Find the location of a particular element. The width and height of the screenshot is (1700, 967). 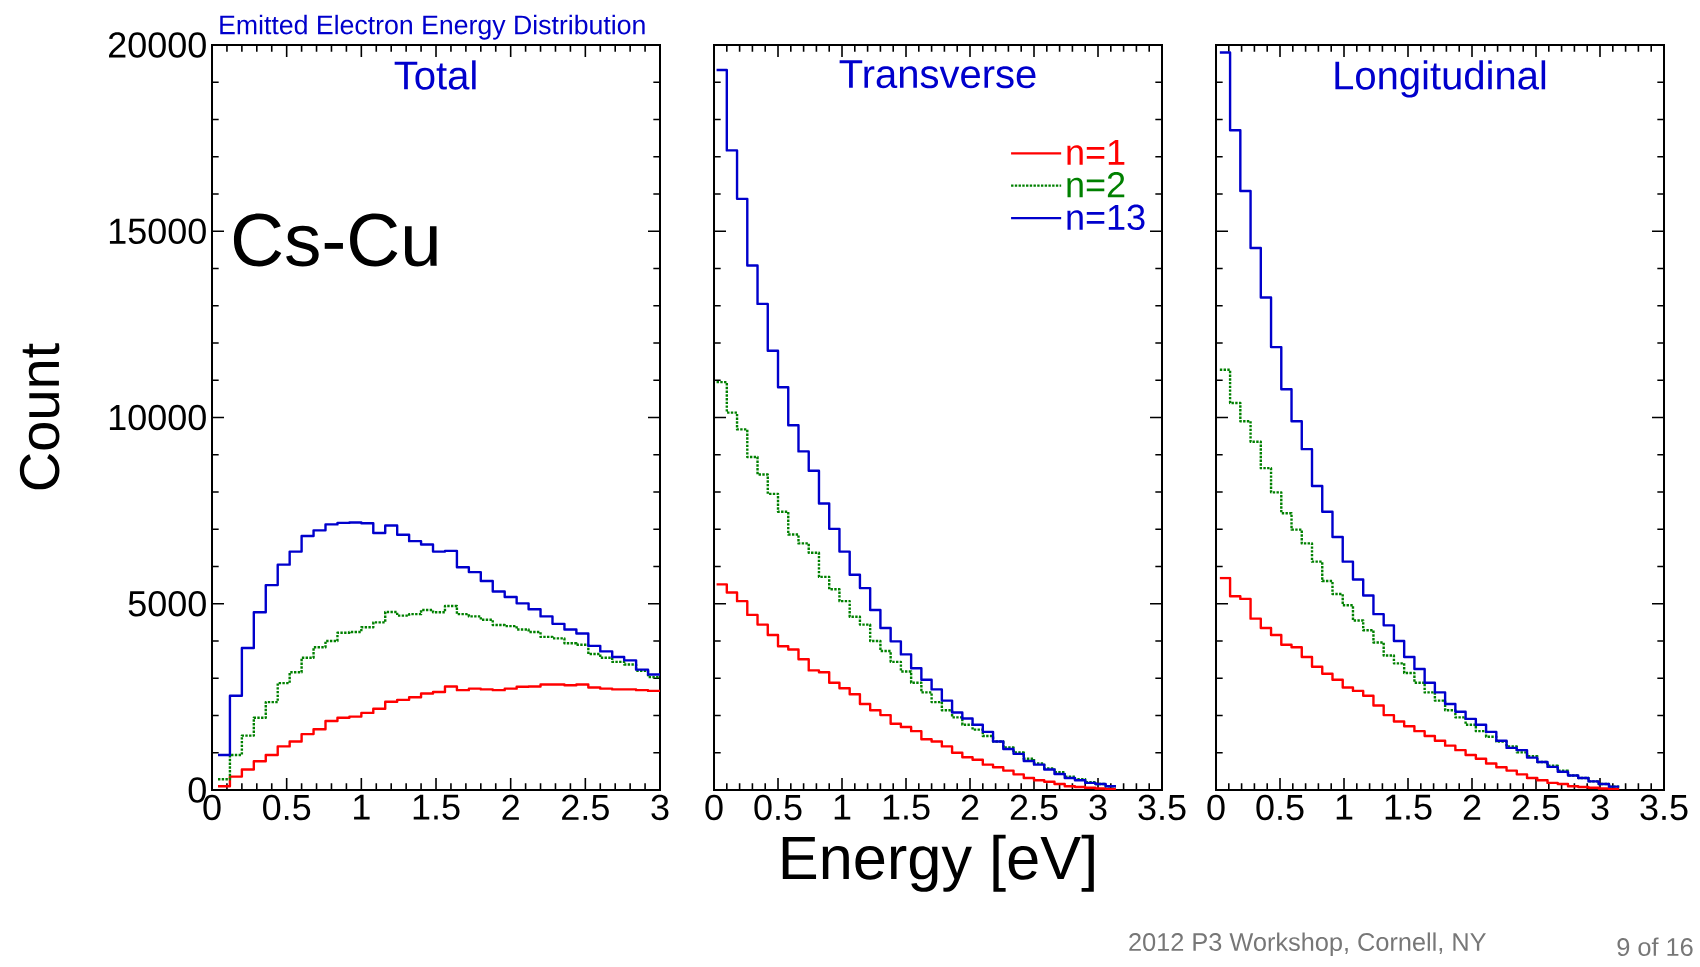

y-tick-label: 5000 is located at coordinates (167, 603).